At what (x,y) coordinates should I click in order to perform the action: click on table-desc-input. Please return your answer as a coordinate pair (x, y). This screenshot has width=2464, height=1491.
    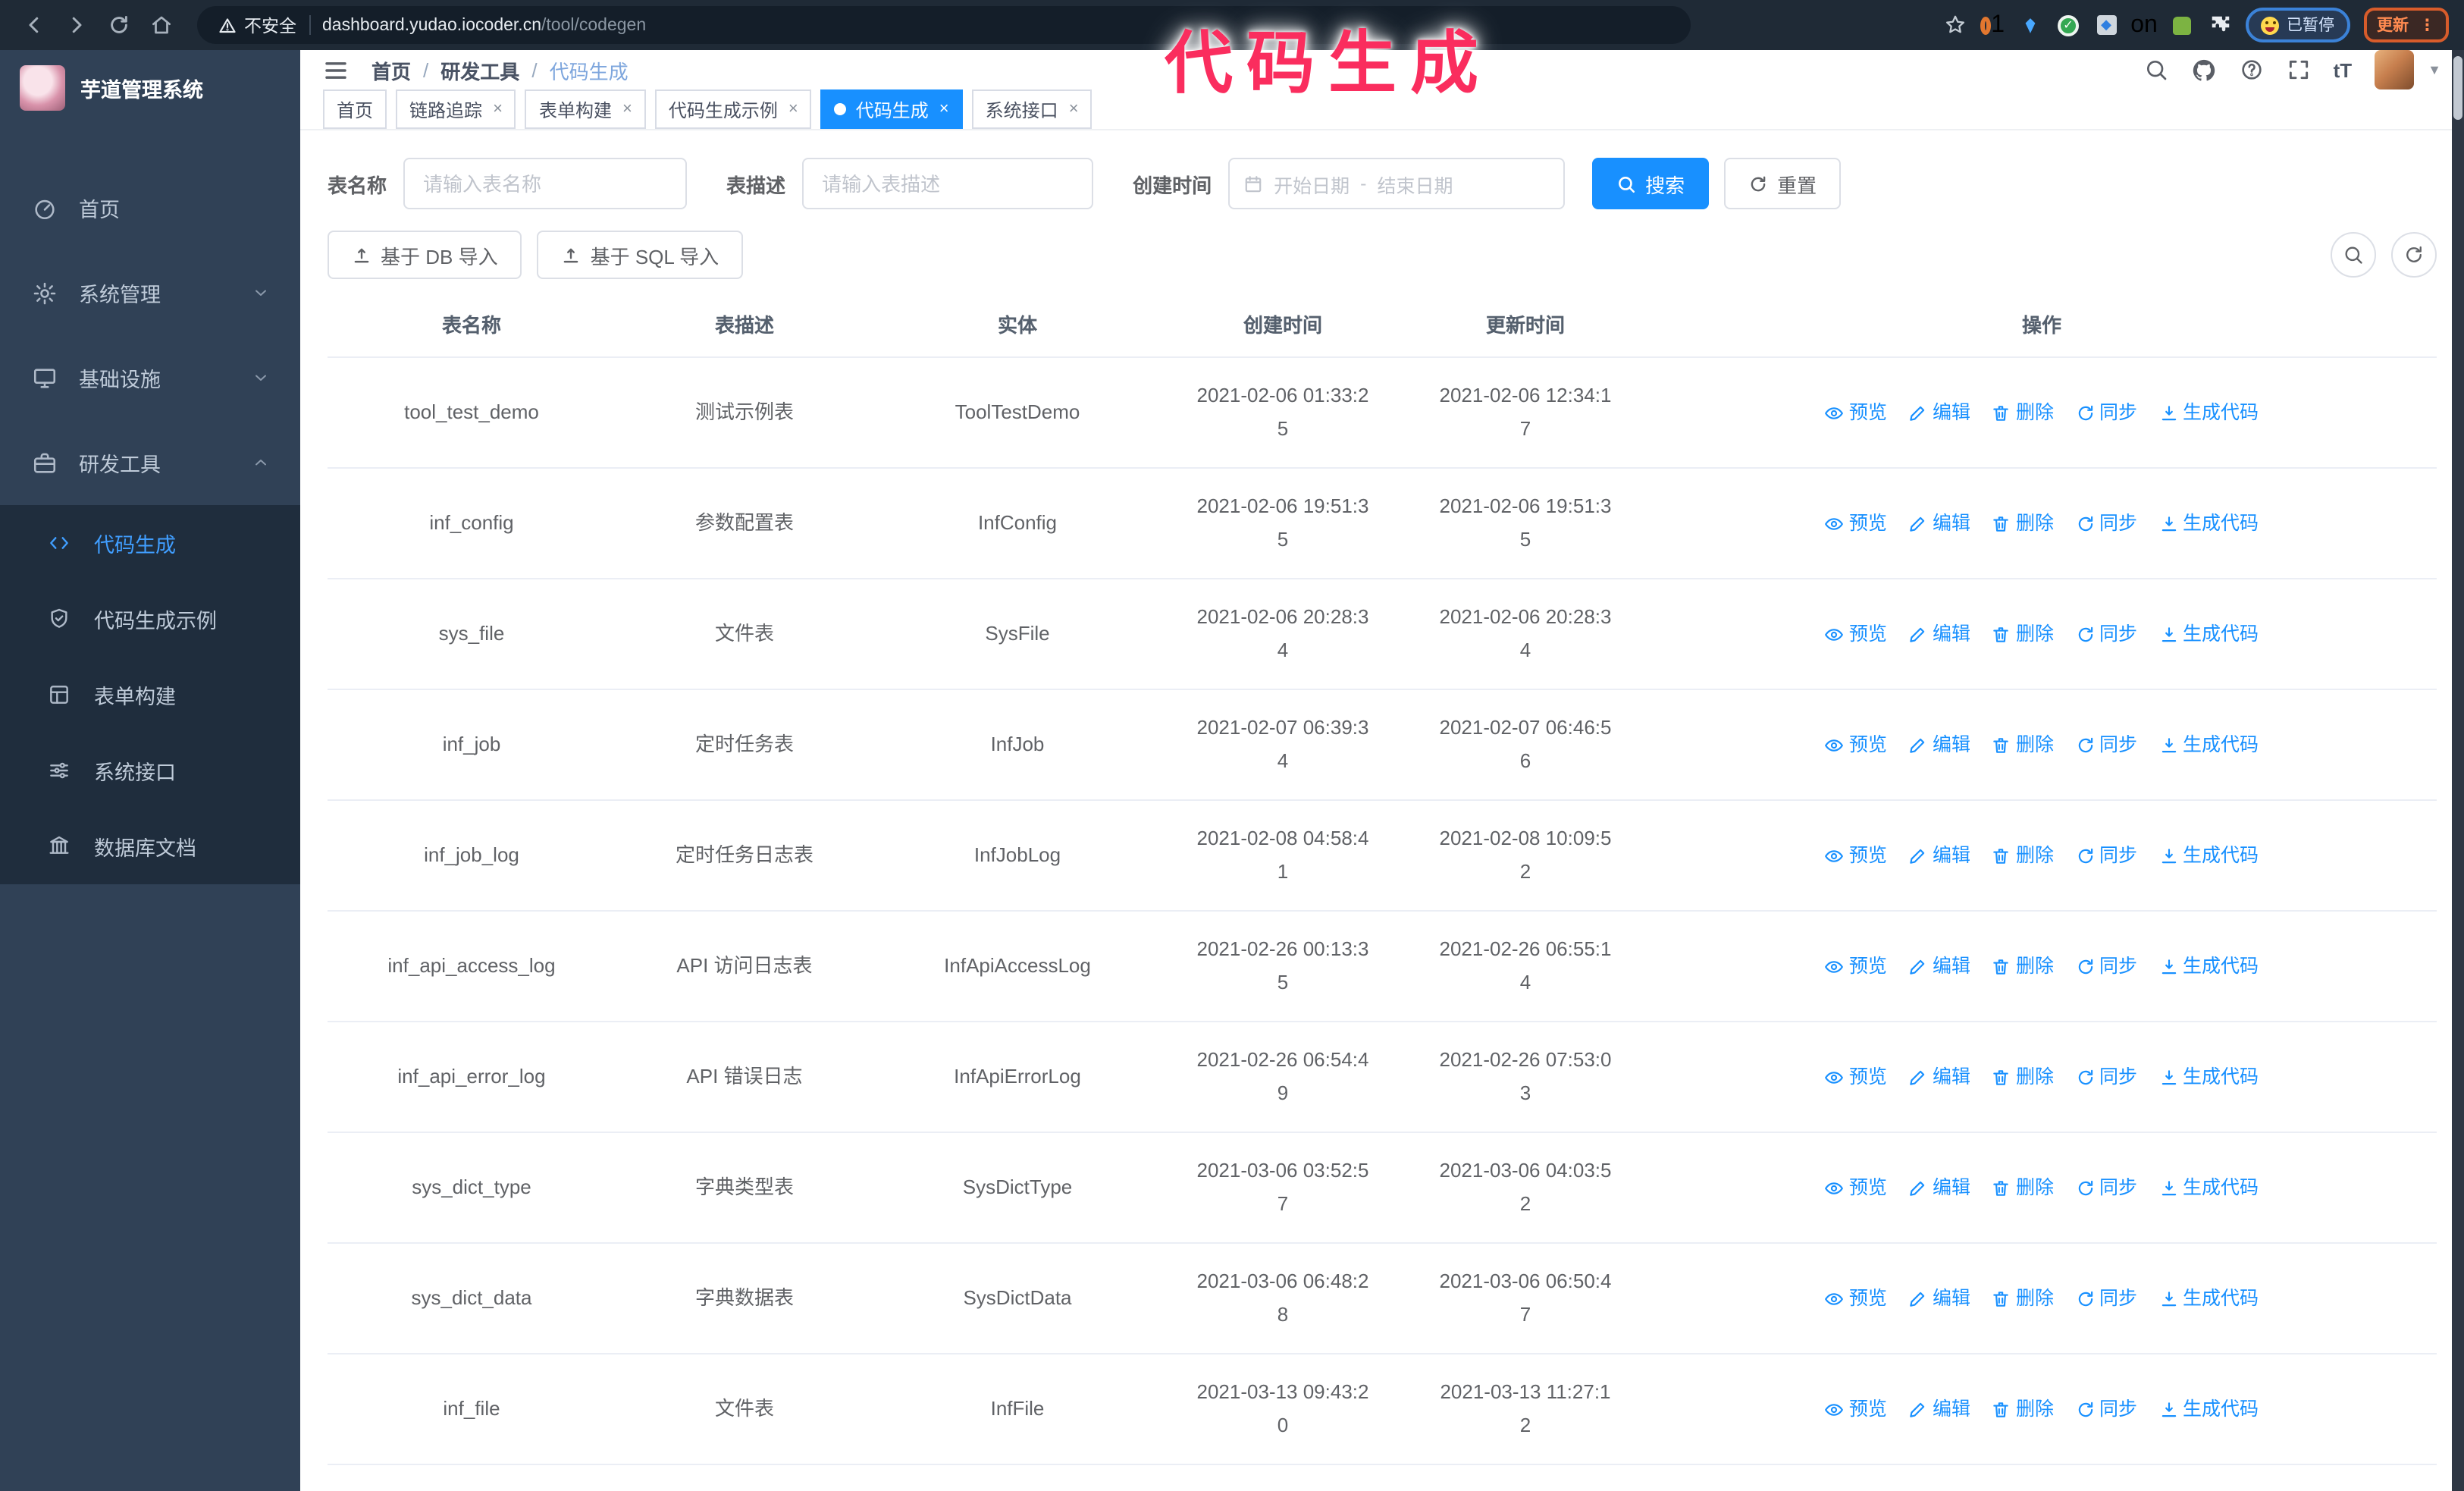
    Looking at the image, I should click on (948, 183).